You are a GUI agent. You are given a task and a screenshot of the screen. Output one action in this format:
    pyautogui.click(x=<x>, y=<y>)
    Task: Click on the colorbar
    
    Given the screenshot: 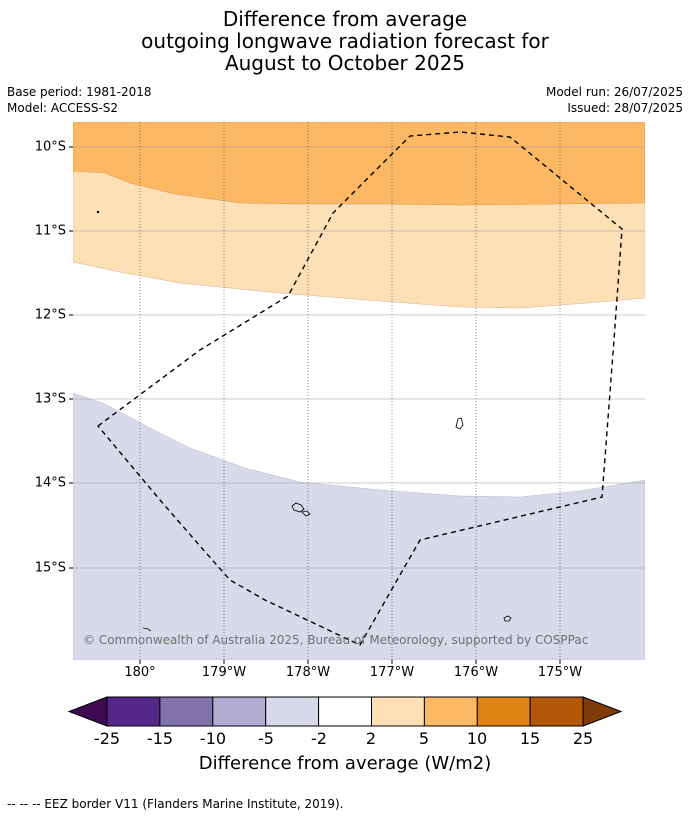 What is the action you would take?
    pyautogui.click(x=345, y=711)
    